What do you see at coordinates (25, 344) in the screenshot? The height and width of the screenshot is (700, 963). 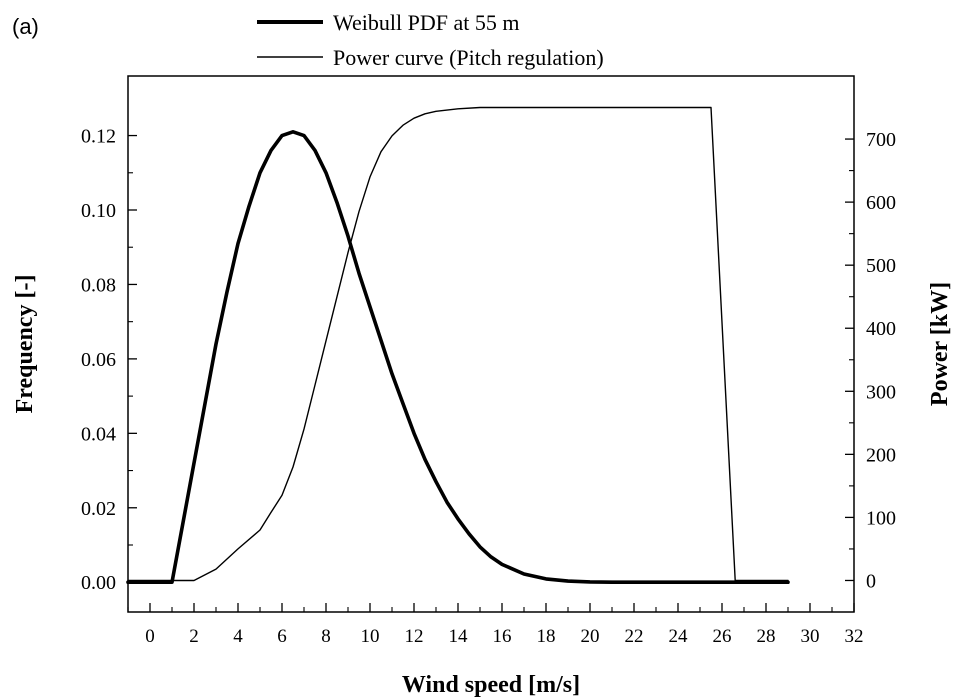 I see `y-left-axis-label: Frequency [-]` at bounding box center [25, 344].